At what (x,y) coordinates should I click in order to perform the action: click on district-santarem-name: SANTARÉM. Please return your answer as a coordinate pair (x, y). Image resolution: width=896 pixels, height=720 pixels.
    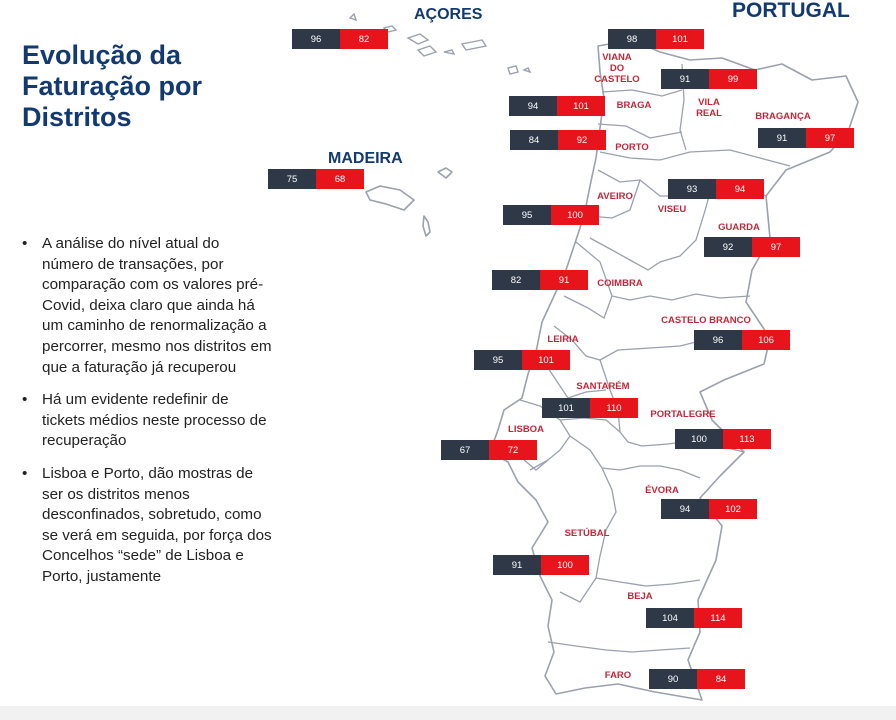
    Looking at the image, I should click on (603, 386).